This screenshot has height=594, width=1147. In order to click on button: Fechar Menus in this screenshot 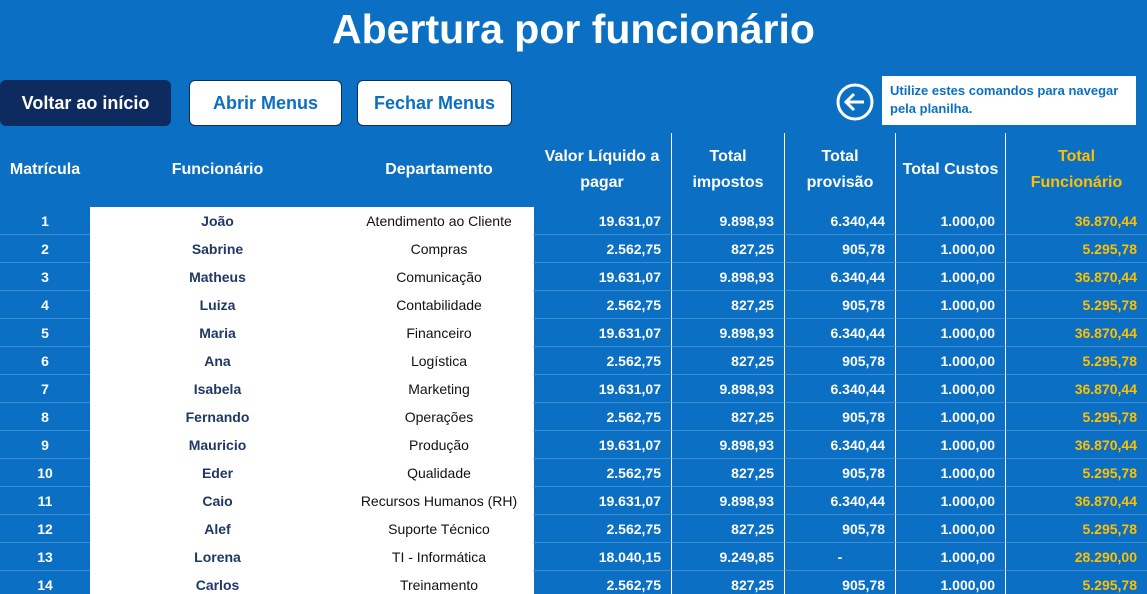, I will do `click(434, 103)`.